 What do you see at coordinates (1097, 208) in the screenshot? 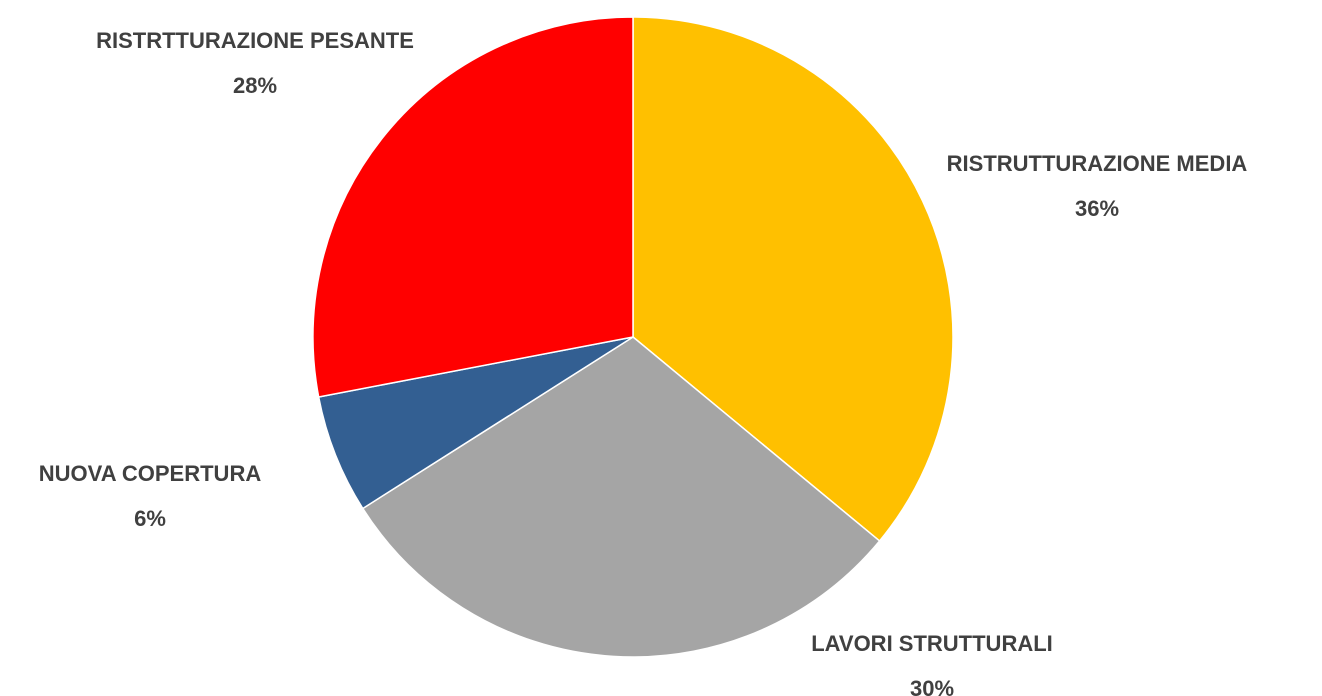
I see `slice-value-label: 36%` at bounding box center [1097, 208].